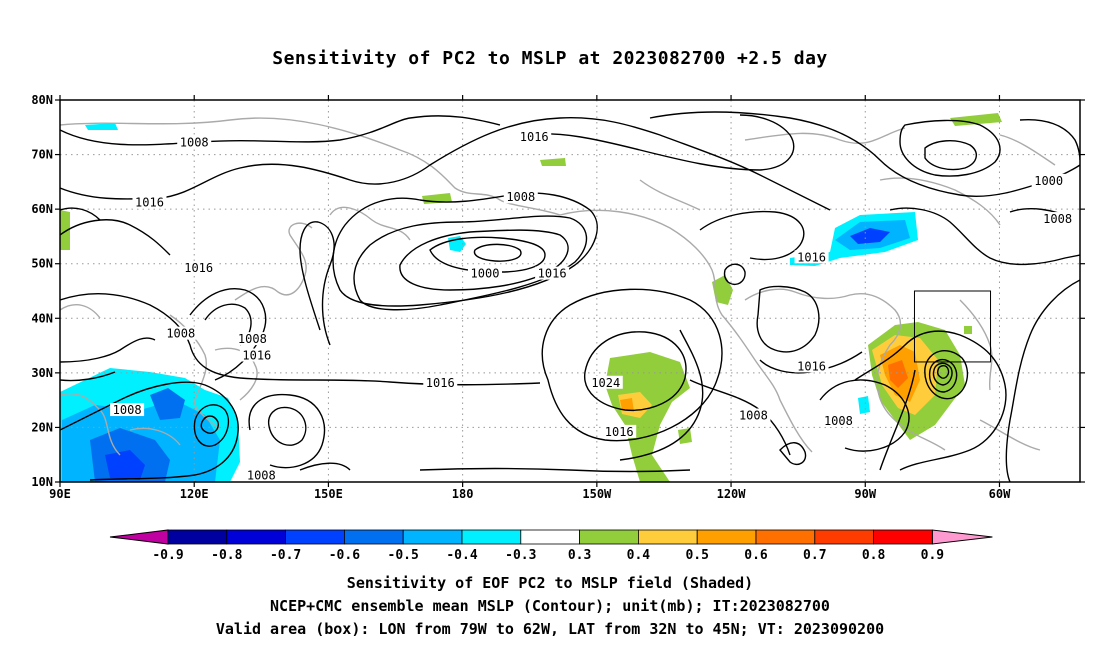 The image size is (1100, 650). What do you see at coordinates (42, 155) in the screenshot?
I see `lat-tick-label: 70N` at bounding box center [42, 155].